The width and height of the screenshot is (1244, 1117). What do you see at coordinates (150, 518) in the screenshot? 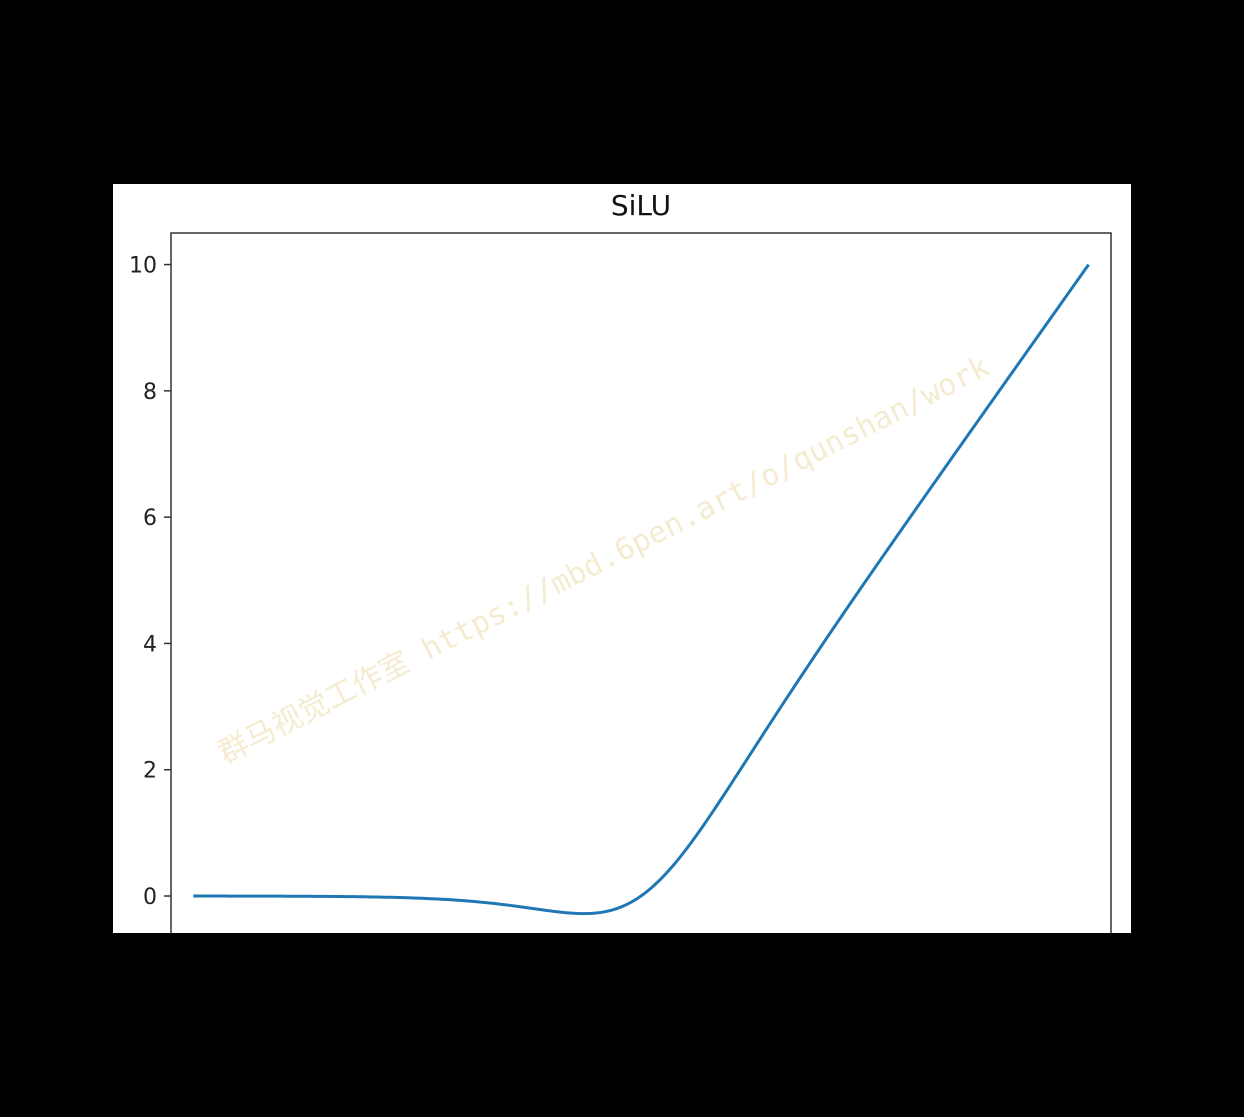
I see `y-tick-label: 6` at bounding box center [150, 518].